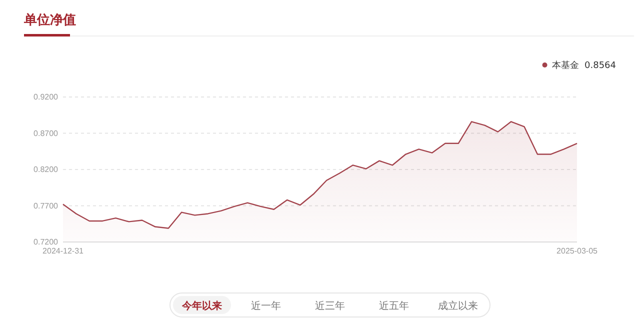  What do you see at coordinates (46, 169) in the screenshot?
I see `y-tick-label: 0.8200` at bounding box center [46, 169].